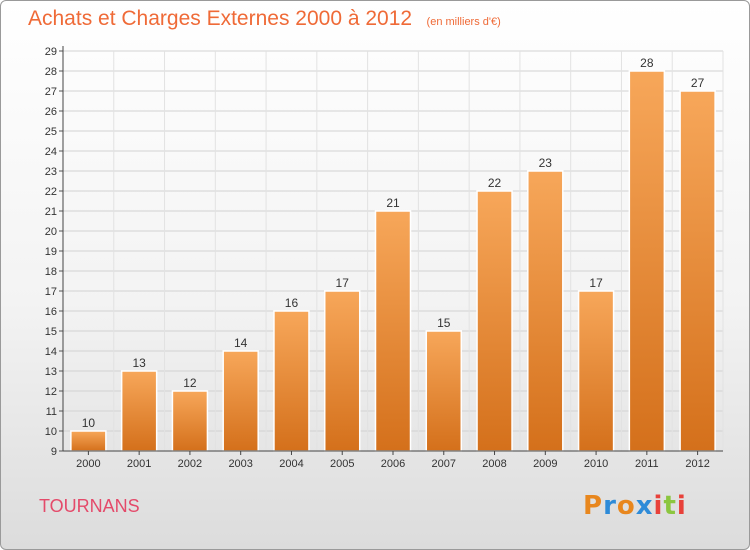 The width and height of the screenshot is (750, 550). What do you see at coordinates (51, 292) in the screenshot?
I see `y-tick-label: 17` at bounding box center [51, 292].